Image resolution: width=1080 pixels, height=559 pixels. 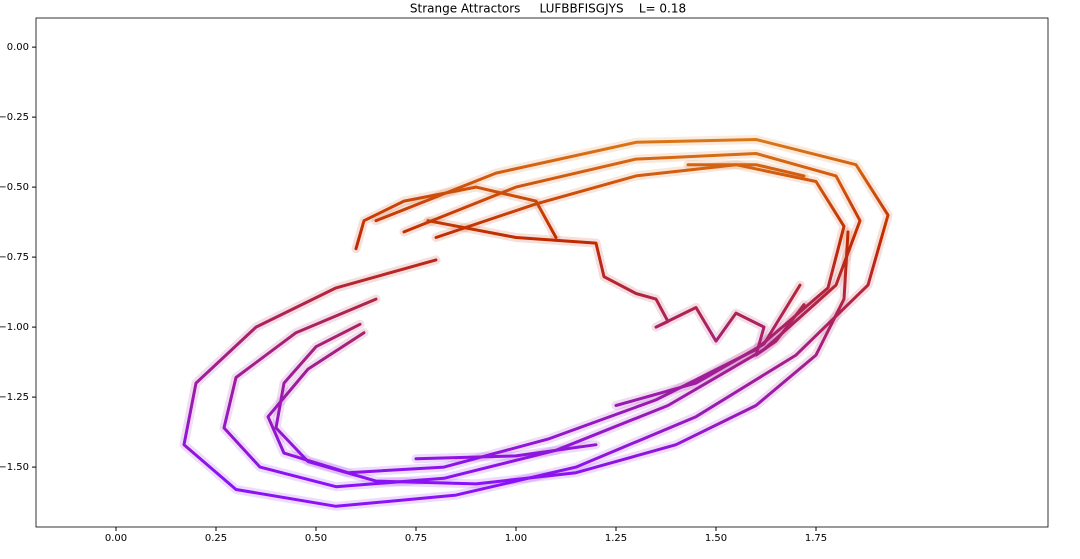 I want to click on y-tick-label: −1.25, so click(x=14, y=397).